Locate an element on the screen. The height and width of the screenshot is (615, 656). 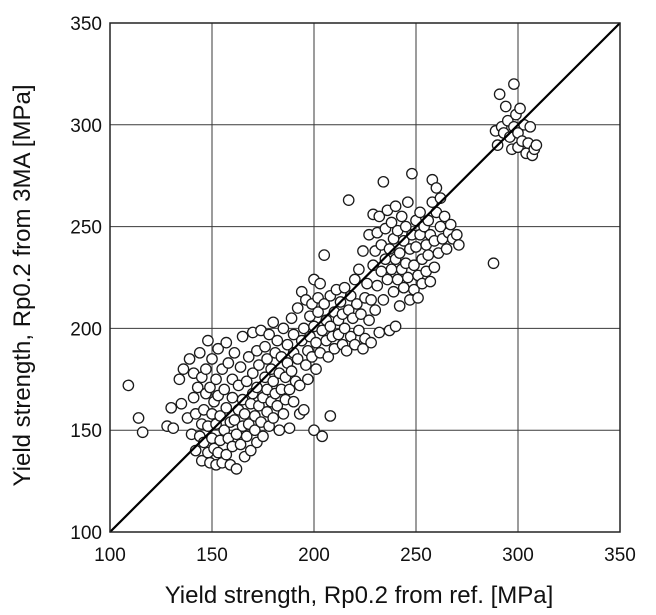
x-tick-label: 200 is located at coordinates (314, 555).